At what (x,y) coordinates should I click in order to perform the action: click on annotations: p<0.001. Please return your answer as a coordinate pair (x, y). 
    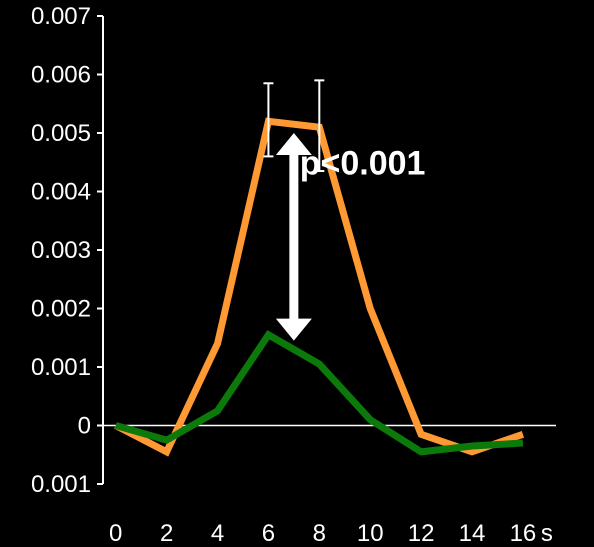
    Looking at the image, I should click on (350, 237).